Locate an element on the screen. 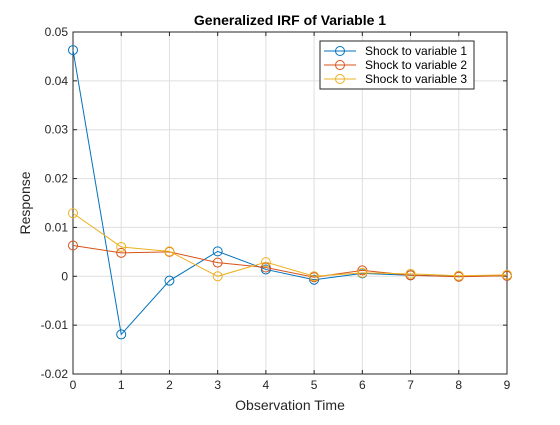 This screenshot has height=425, width=560. y-tick-label: 0.03 is located at coordinates (57, 130).